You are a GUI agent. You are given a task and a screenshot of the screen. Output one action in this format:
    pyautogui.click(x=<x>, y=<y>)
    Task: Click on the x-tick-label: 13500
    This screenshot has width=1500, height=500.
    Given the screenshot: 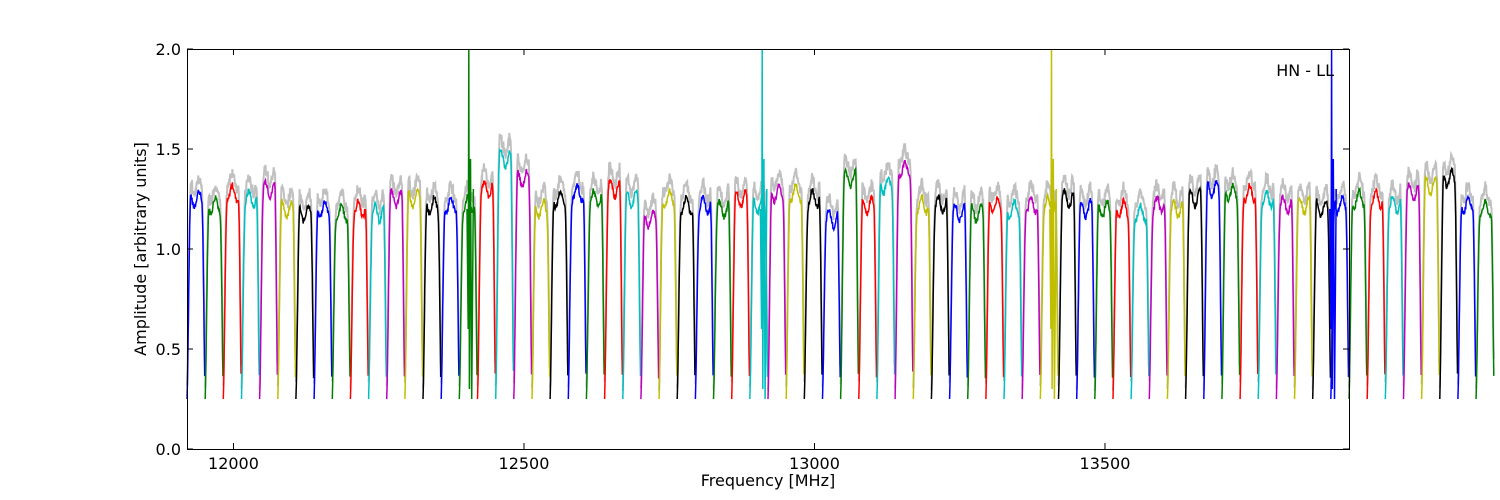 What is the action you would take?
    pyautogui.click(x=1105, y=463)
    